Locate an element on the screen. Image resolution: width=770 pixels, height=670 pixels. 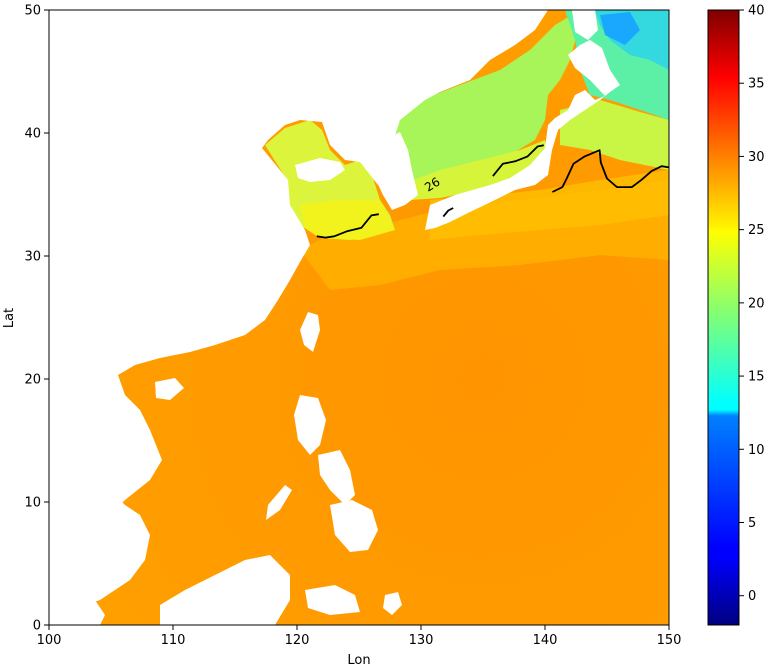
land-visayas is located at coordinates (336, 477).